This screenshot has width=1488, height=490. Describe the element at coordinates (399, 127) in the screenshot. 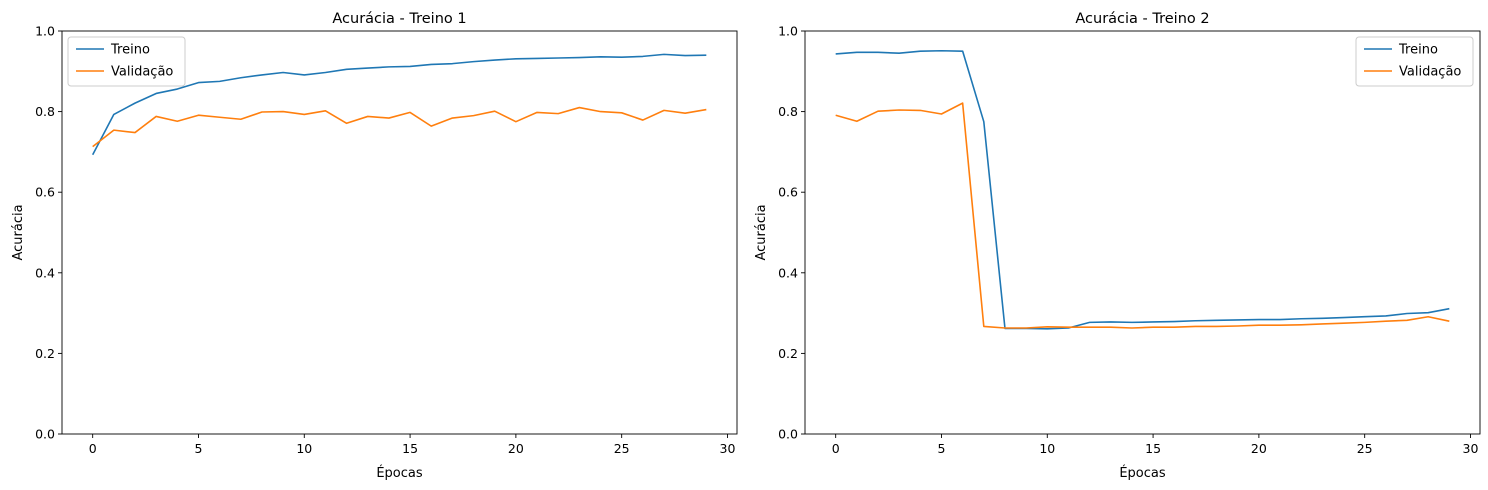

I see `series-line-validacao` at that location.